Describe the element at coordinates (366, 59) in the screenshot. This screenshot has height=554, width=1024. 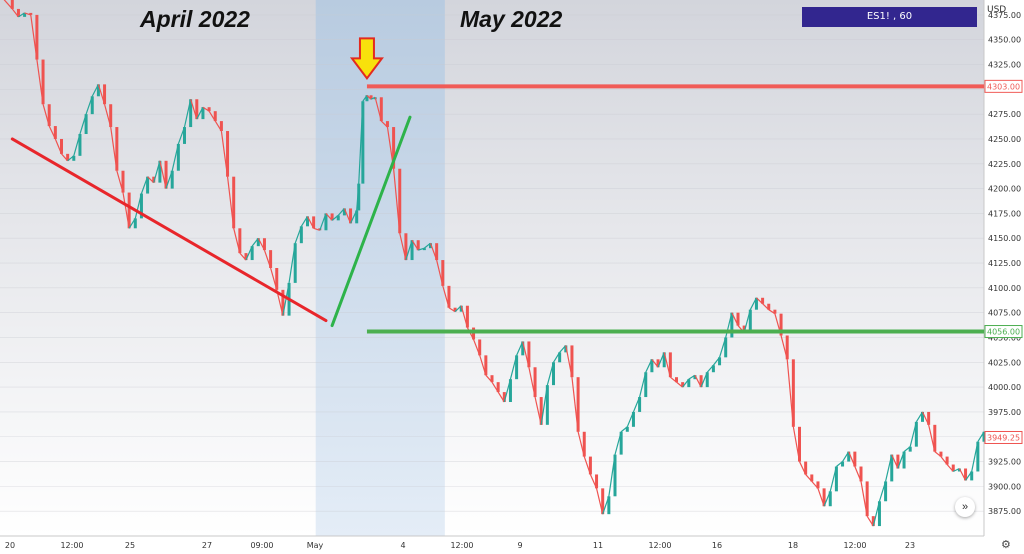
I see `down-arrow-shape` at that location.